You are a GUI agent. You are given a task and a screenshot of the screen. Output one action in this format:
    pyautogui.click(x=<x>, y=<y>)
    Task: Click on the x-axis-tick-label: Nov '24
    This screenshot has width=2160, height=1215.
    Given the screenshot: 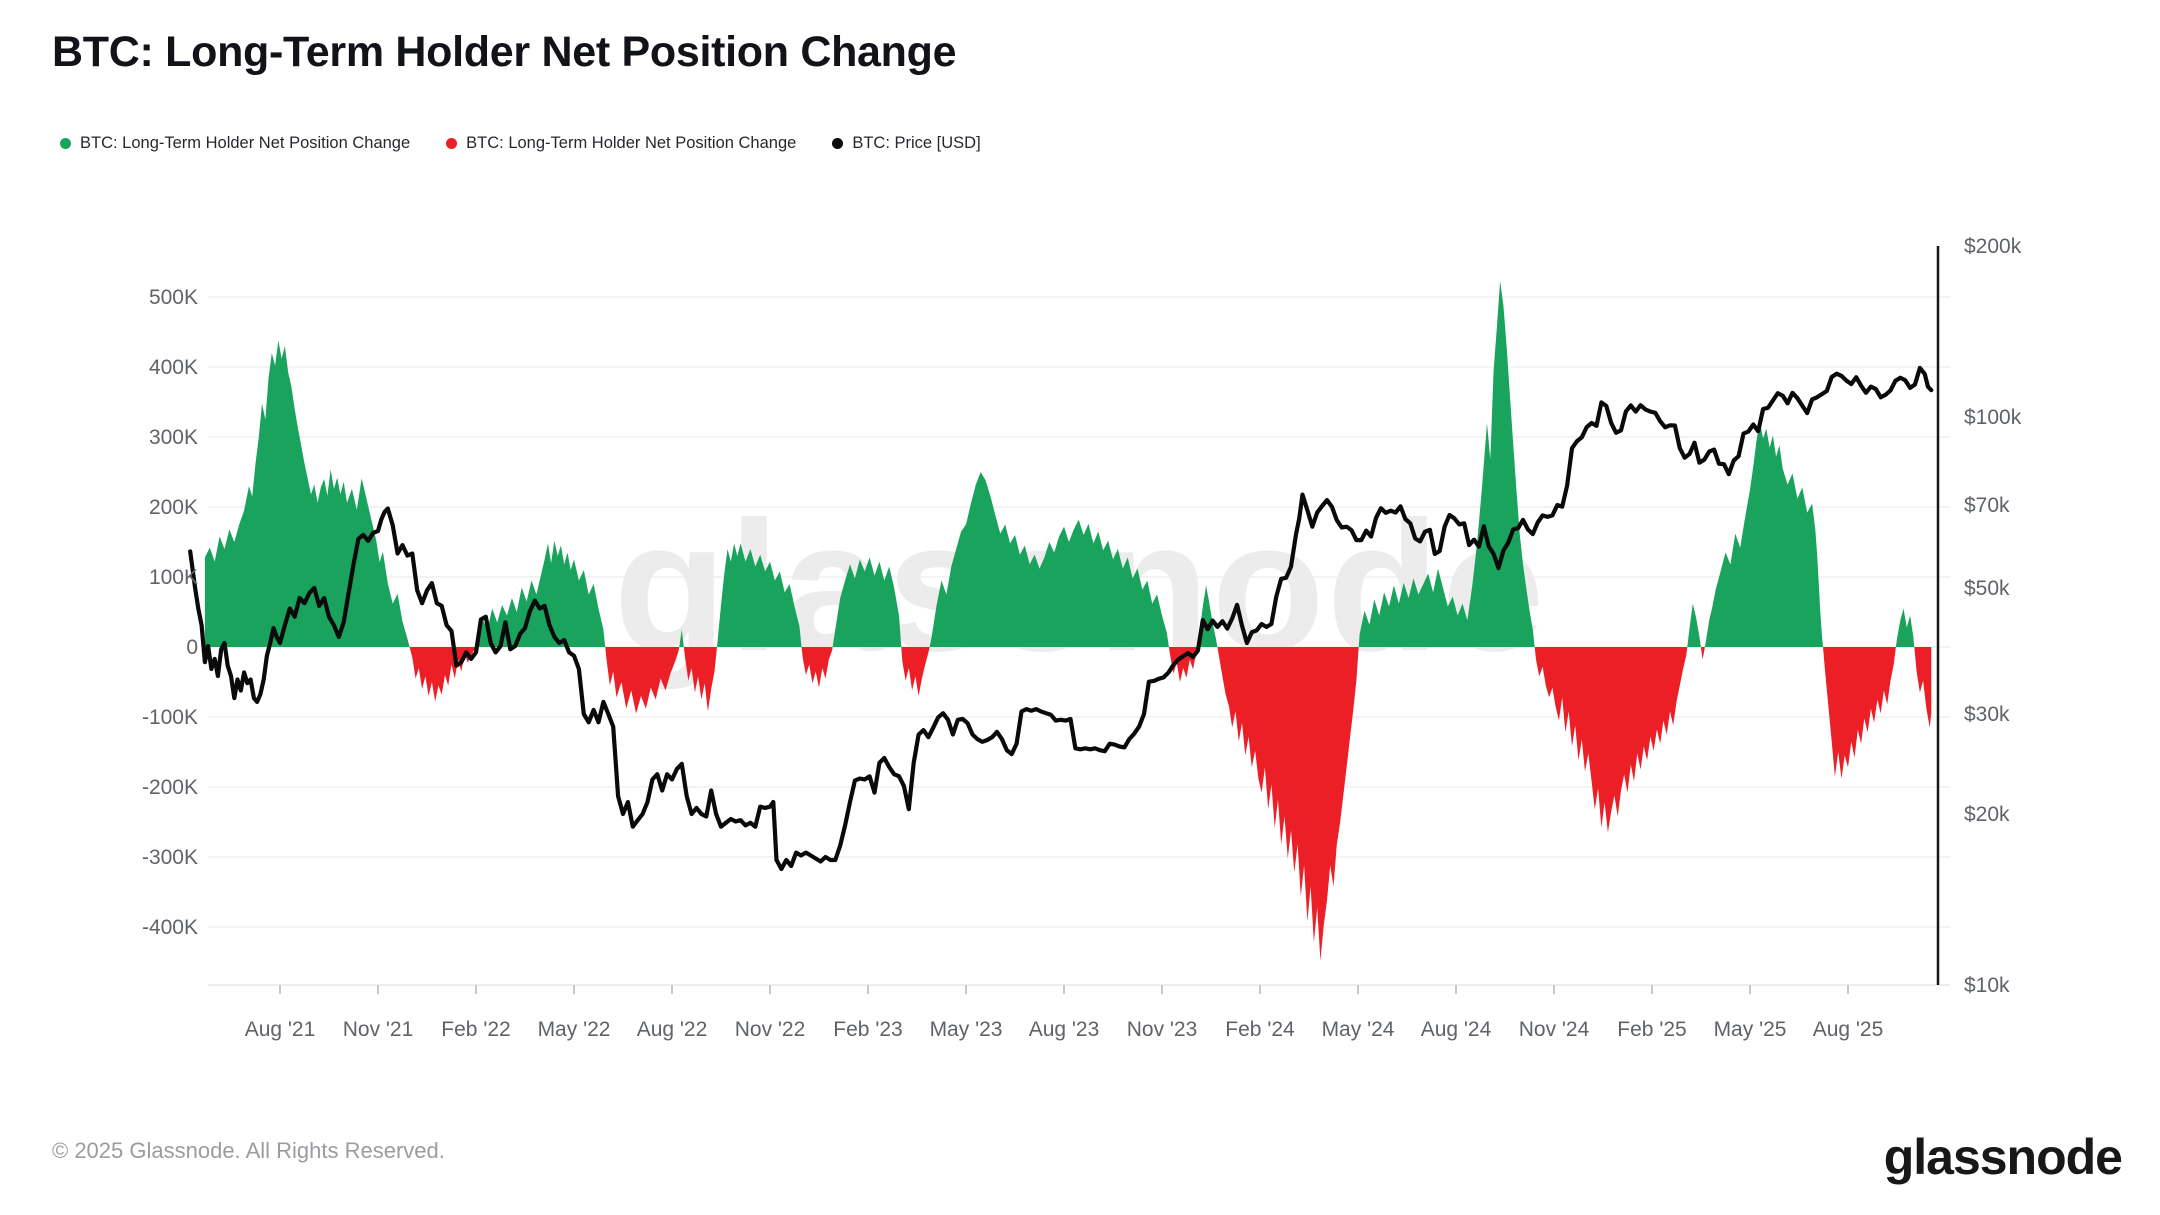 What is the action you would take?
    pyautogui.click(x=1554, y=1029)
    